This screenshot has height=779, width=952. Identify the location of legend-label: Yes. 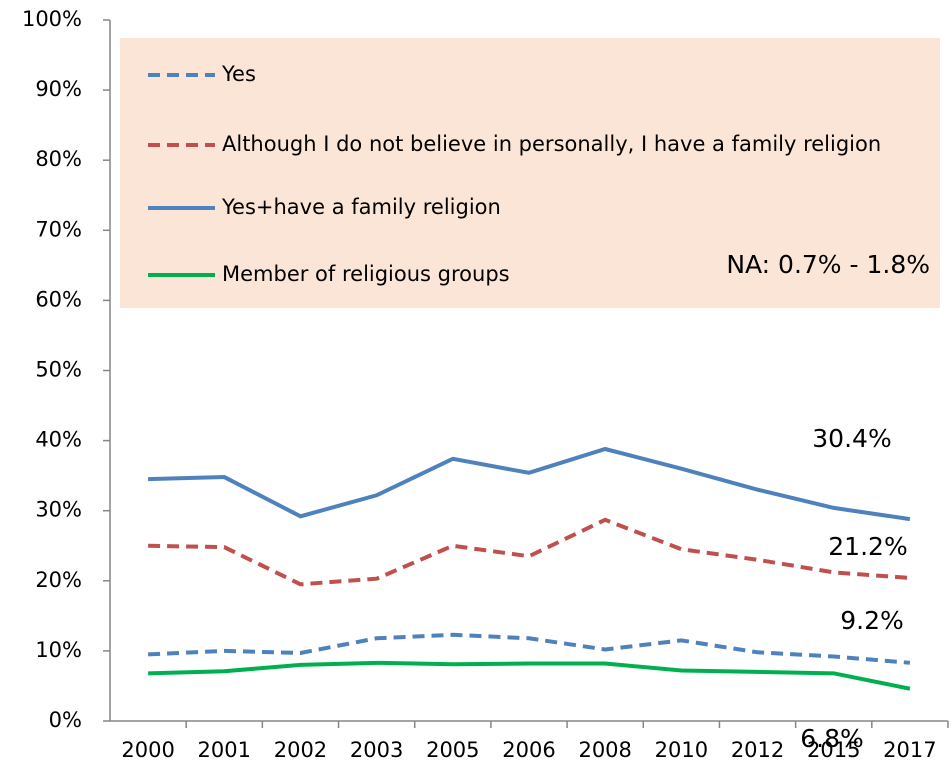
(238, 74).